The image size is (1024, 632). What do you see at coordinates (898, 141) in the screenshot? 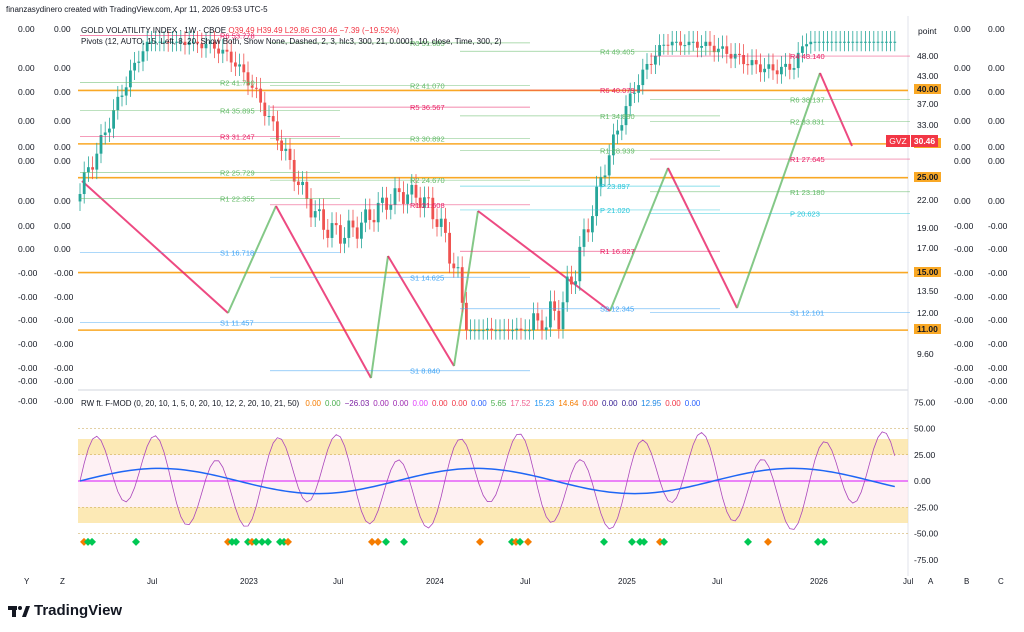
I see `ticker-badge: GVZ` at bounding box center [898, 141].